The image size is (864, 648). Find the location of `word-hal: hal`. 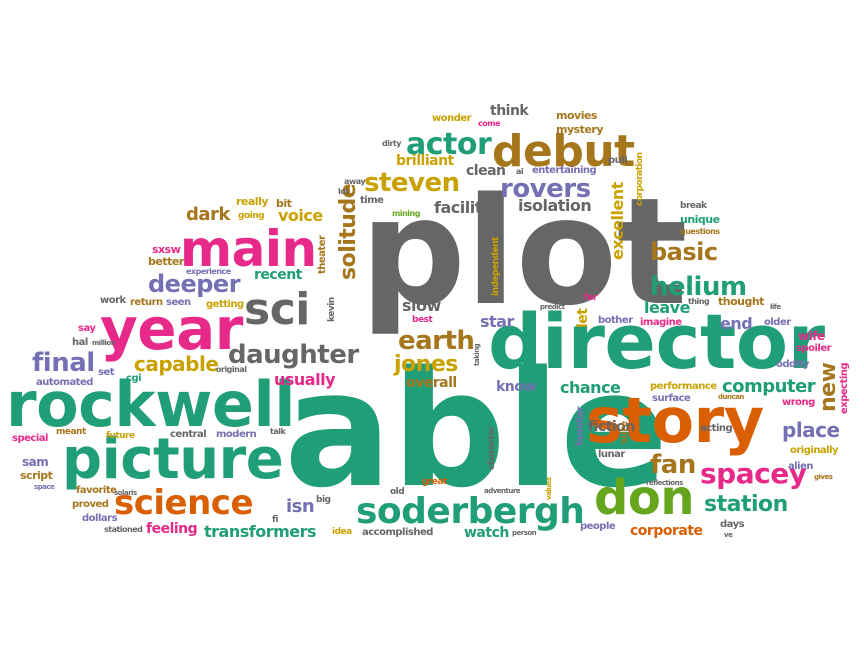

word-hal: hal is located at coordinates (80, 342).